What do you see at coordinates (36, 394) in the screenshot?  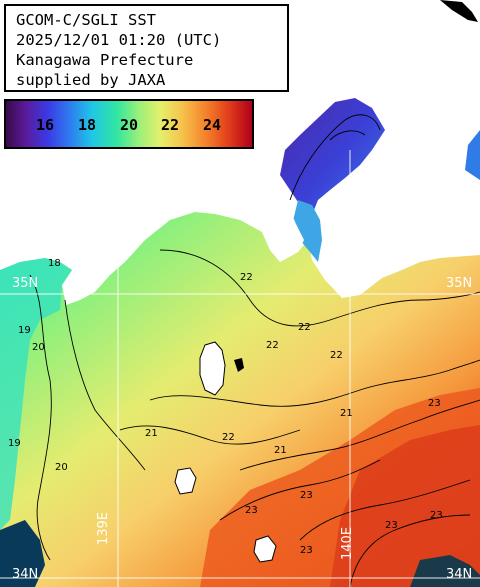 I see `cool-coast` at bounding box center [36, 394].